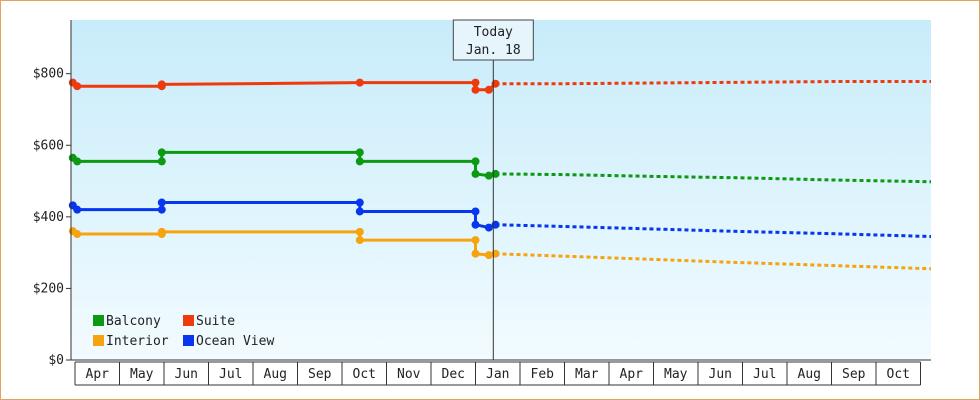 The height and width of the screenshot is (400, 980). What do you see at coordinates (284, 215) in the screenshot?
I see `series-line-ocean-view` at bounding box center [284, 215].